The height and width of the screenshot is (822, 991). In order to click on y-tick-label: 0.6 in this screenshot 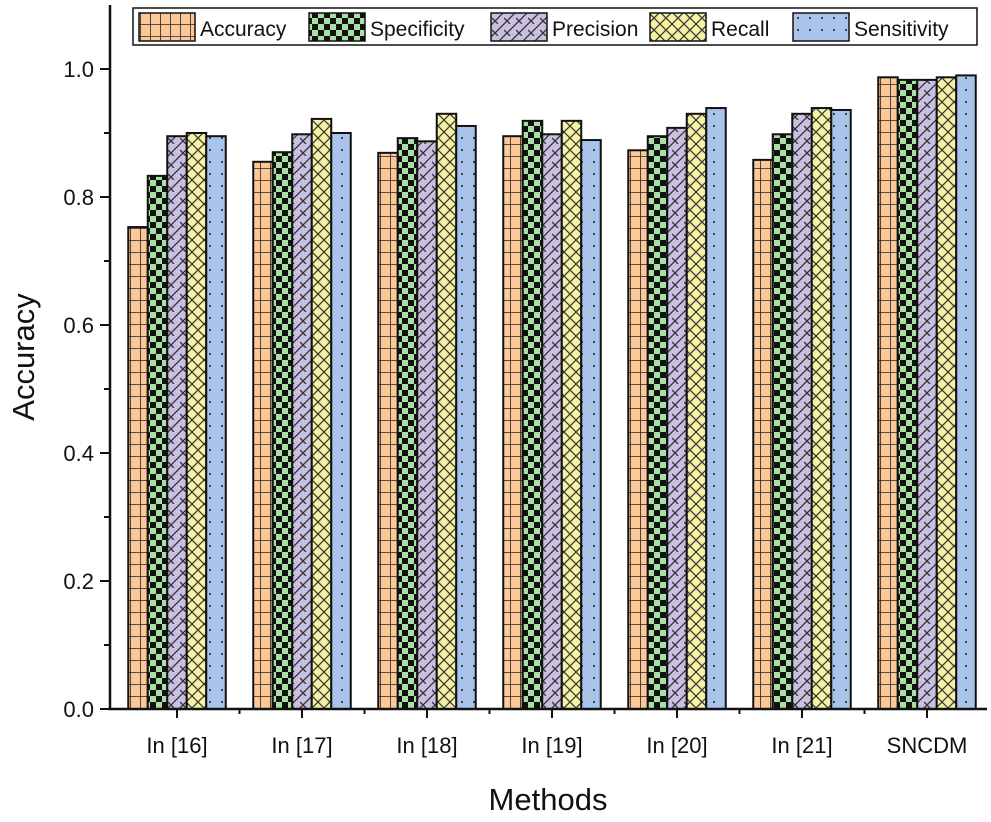, I will do `click(78, 325)`.